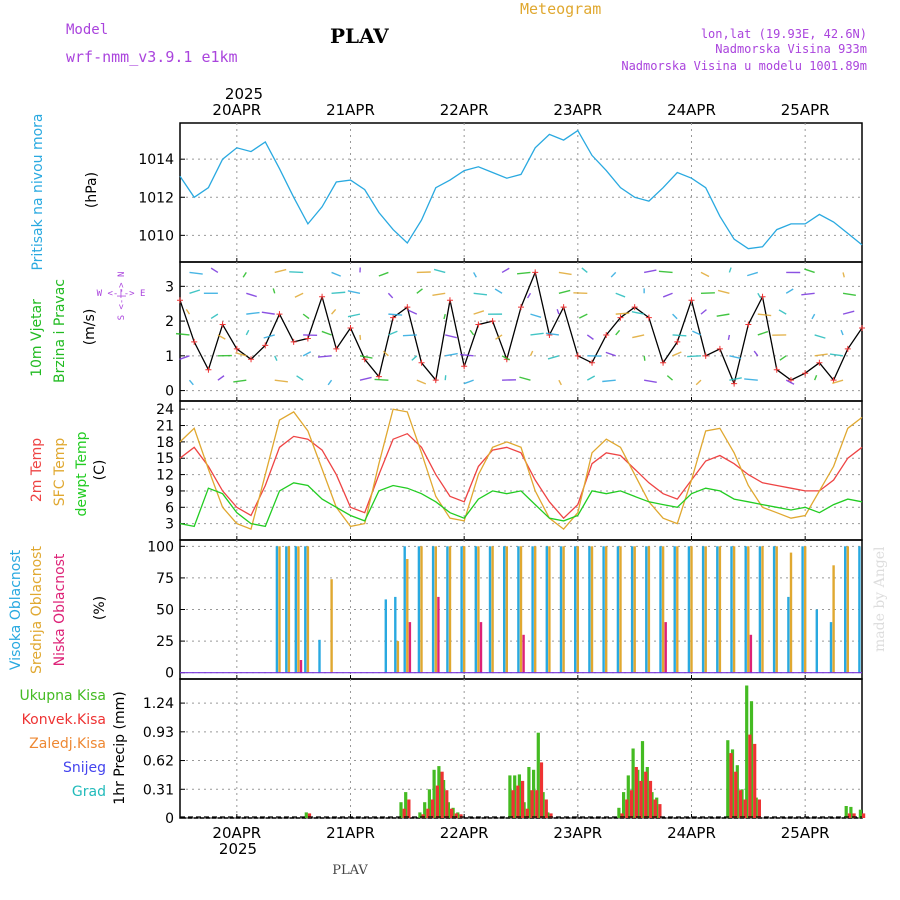 This screenshot has width=900, height=900. What do you see at coordinates (464, 833) in the screenshot?
I see `bottom-date-label: 22APR` at bounding box center [464, 833].